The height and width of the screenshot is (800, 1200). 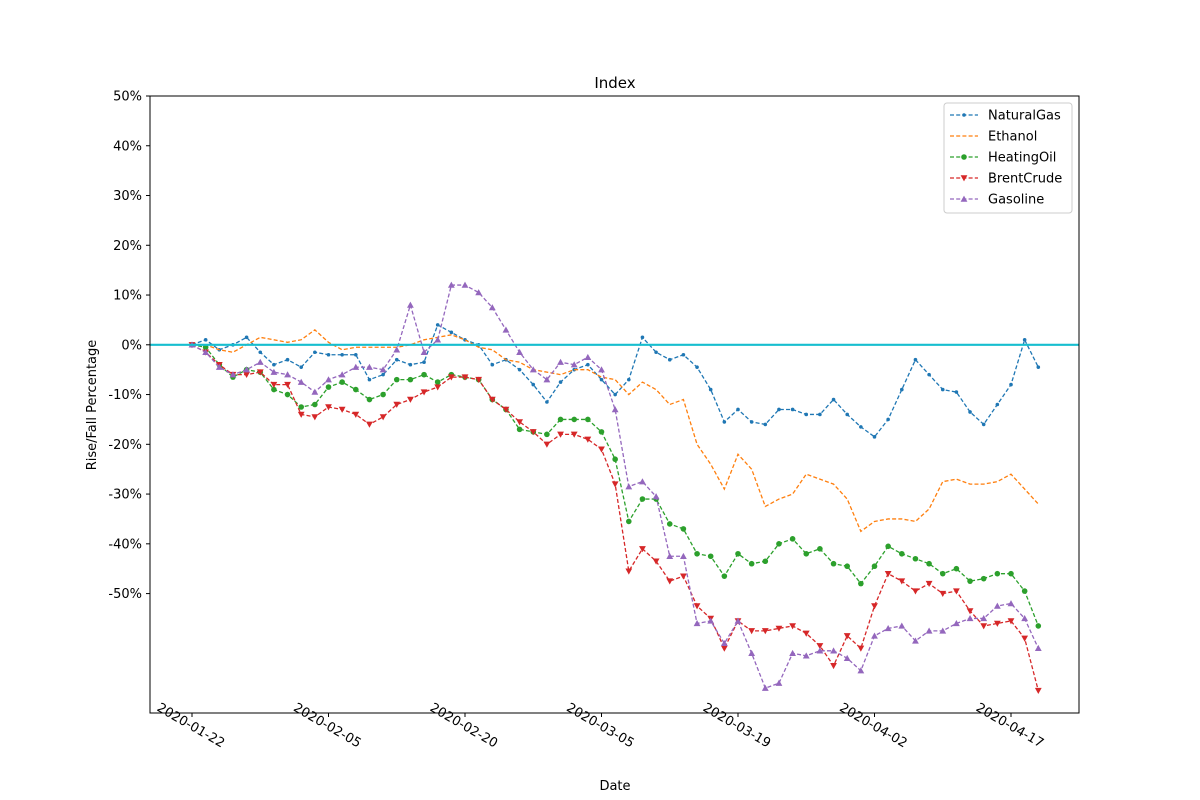 I want to click on legend-label: NaturalGas, so click(x=1024, y=116).